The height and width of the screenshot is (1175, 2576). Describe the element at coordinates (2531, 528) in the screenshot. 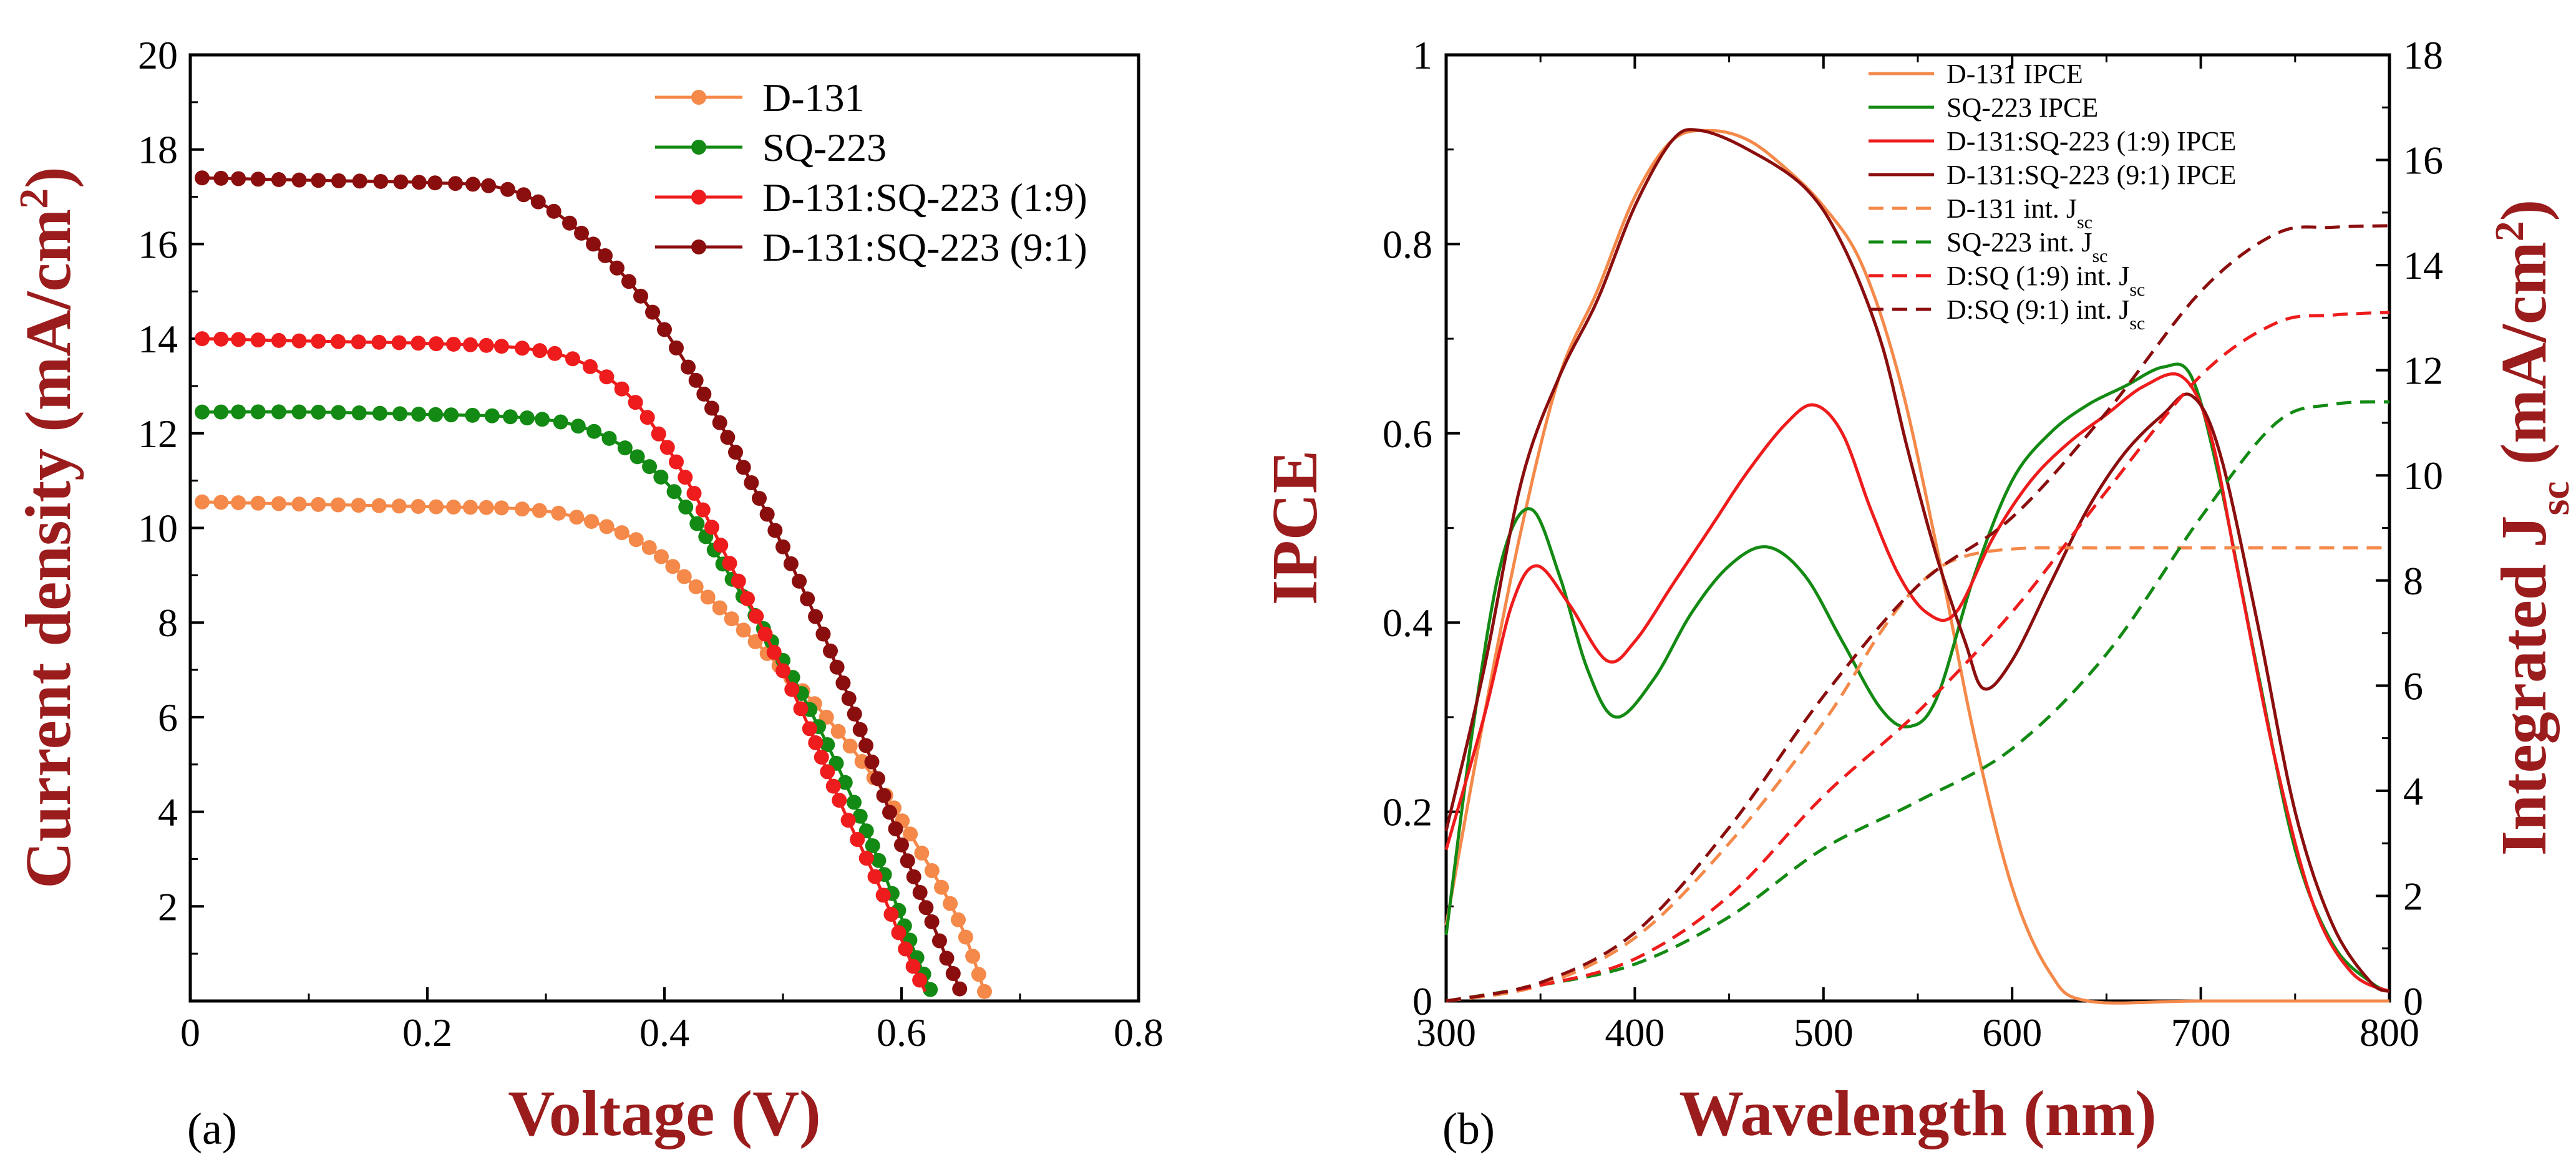

I see `panel-b-right-axis-title: Integrated Jsc (mA/cm2)` at that location.